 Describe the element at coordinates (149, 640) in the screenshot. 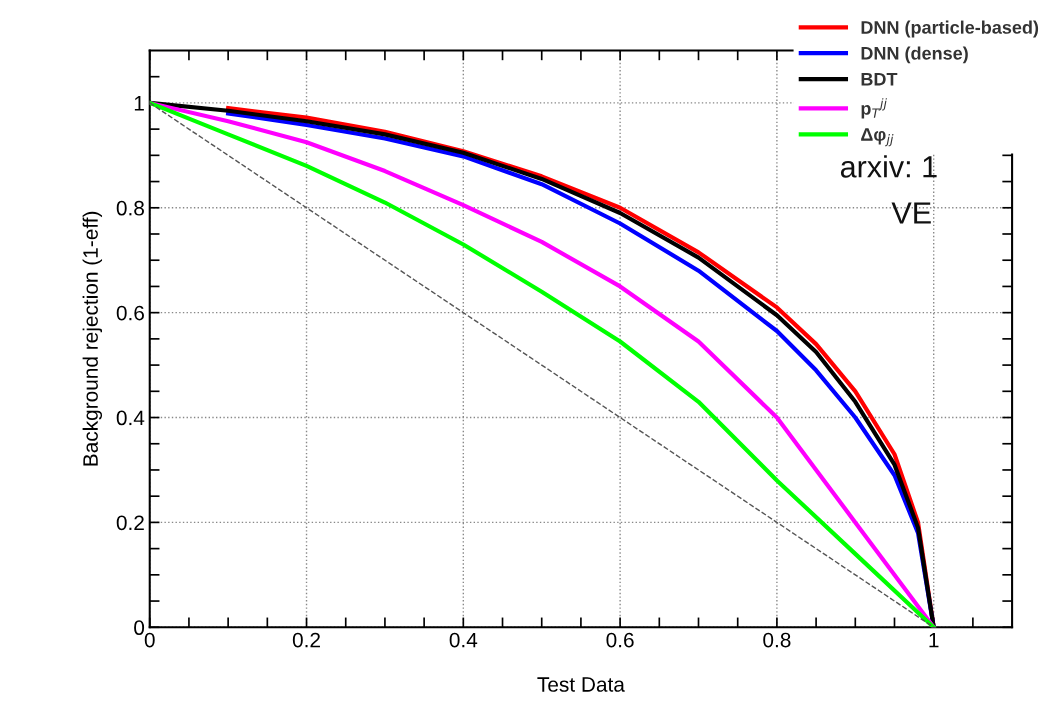

I see `x-tick-label: 0` at that location.